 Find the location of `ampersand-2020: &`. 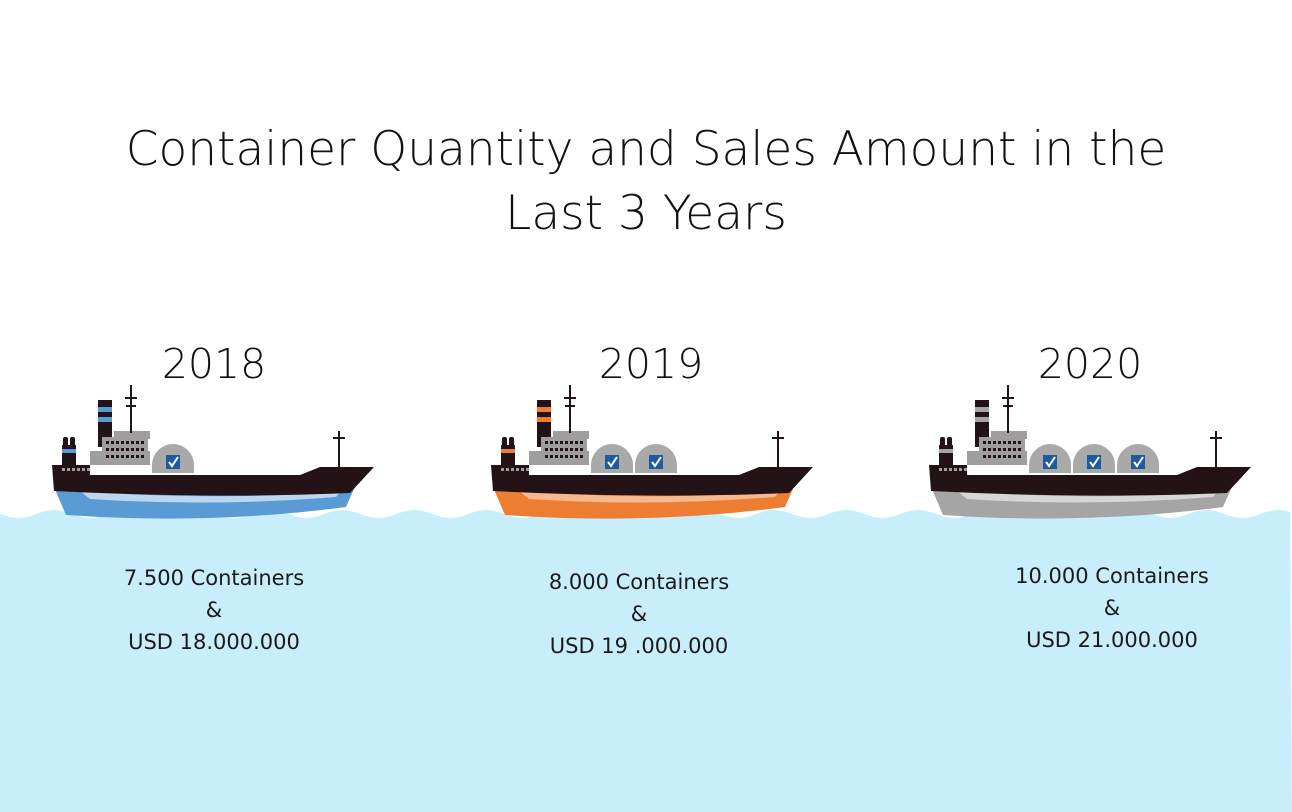

ampersand-2020: & is located at coordinates (1112, 608).